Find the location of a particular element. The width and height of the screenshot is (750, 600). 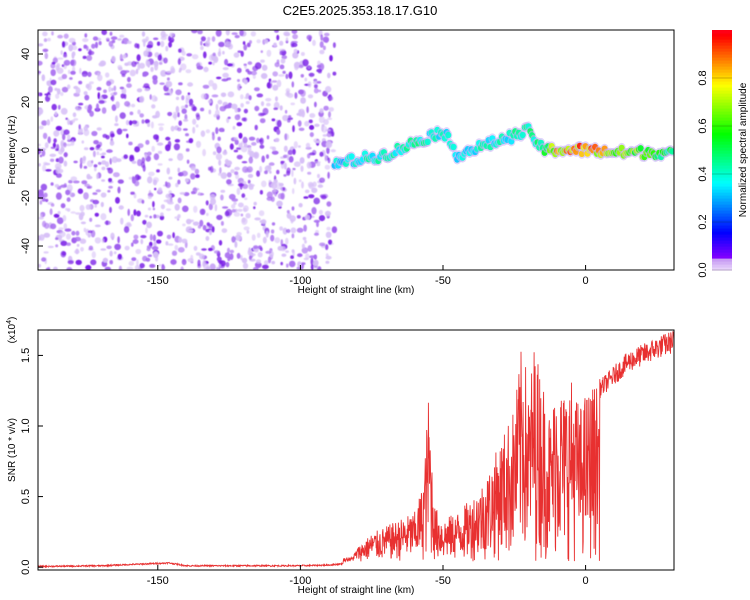

signal-ridge is located at coordinates (502, 146).